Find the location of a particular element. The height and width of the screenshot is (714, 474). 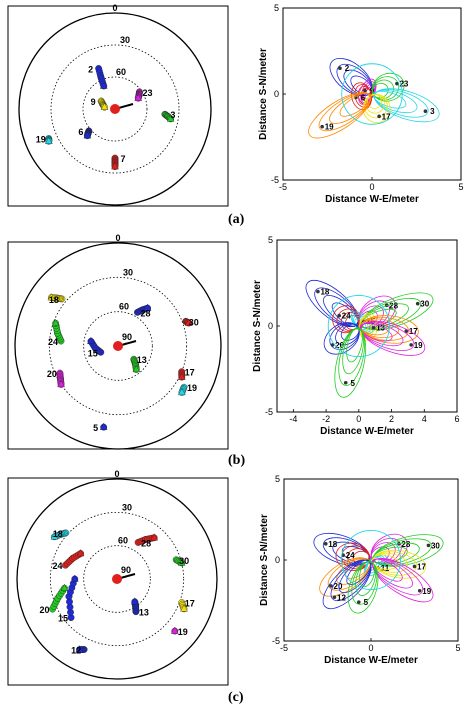

satellite-label-6: 6 is located at coordinates (80, 132).